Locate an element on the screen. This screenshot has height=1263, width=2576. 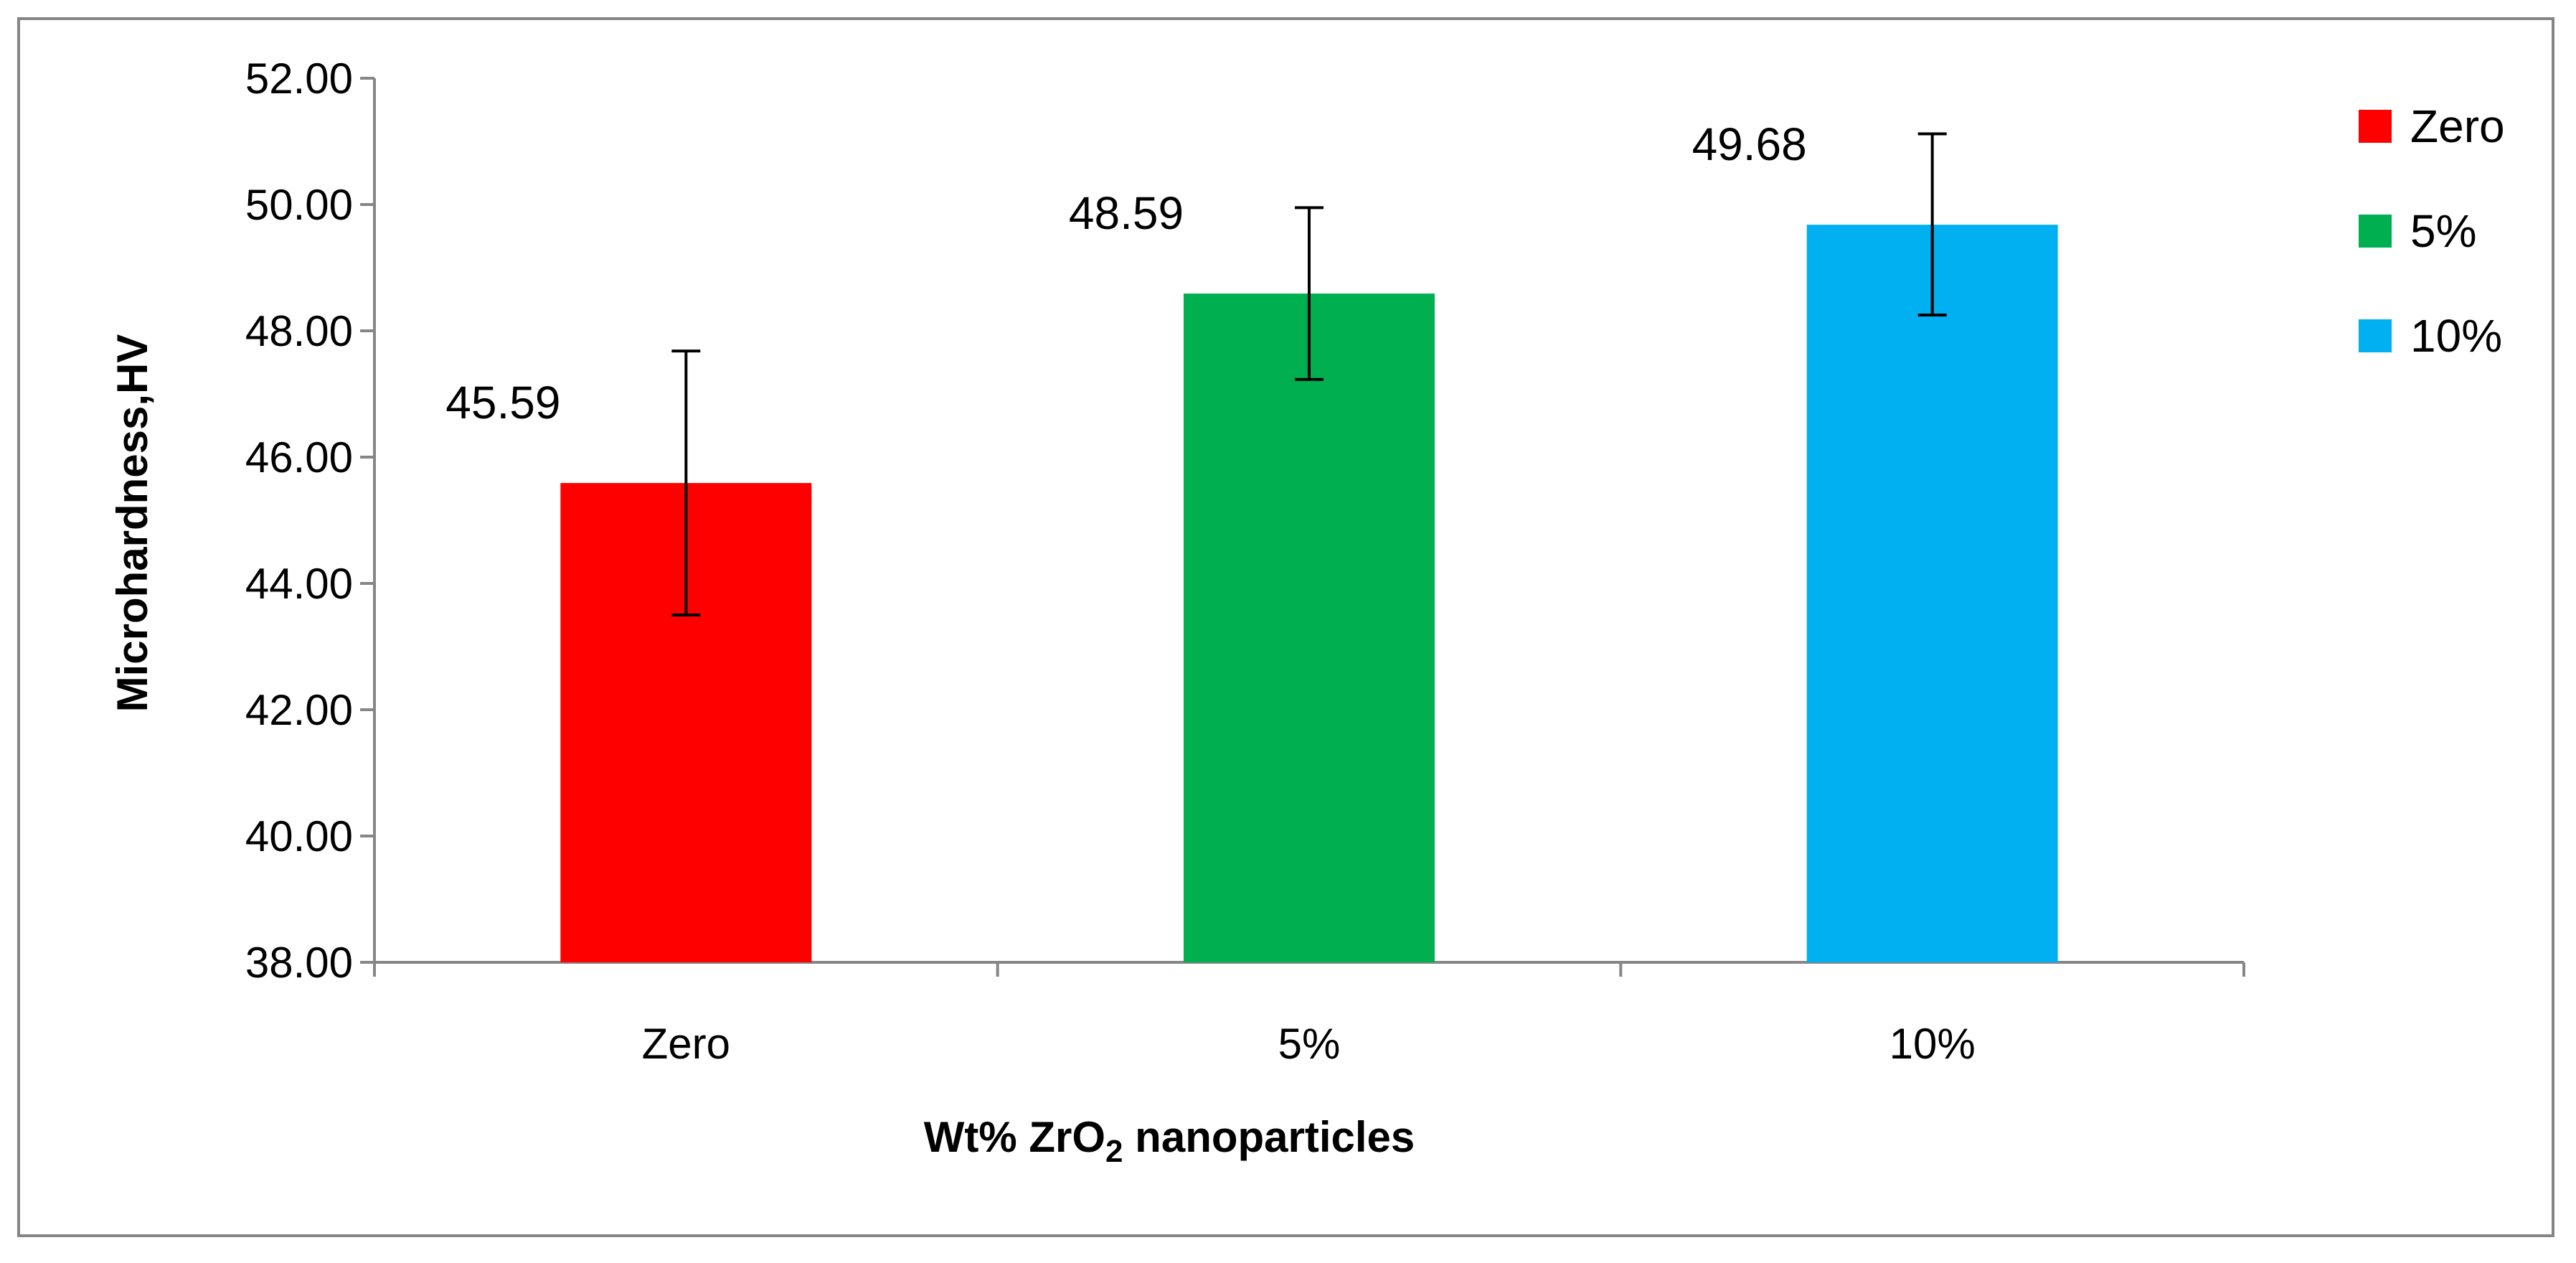
y-tick-label: 40.00 is located at coordinates (299, 836).